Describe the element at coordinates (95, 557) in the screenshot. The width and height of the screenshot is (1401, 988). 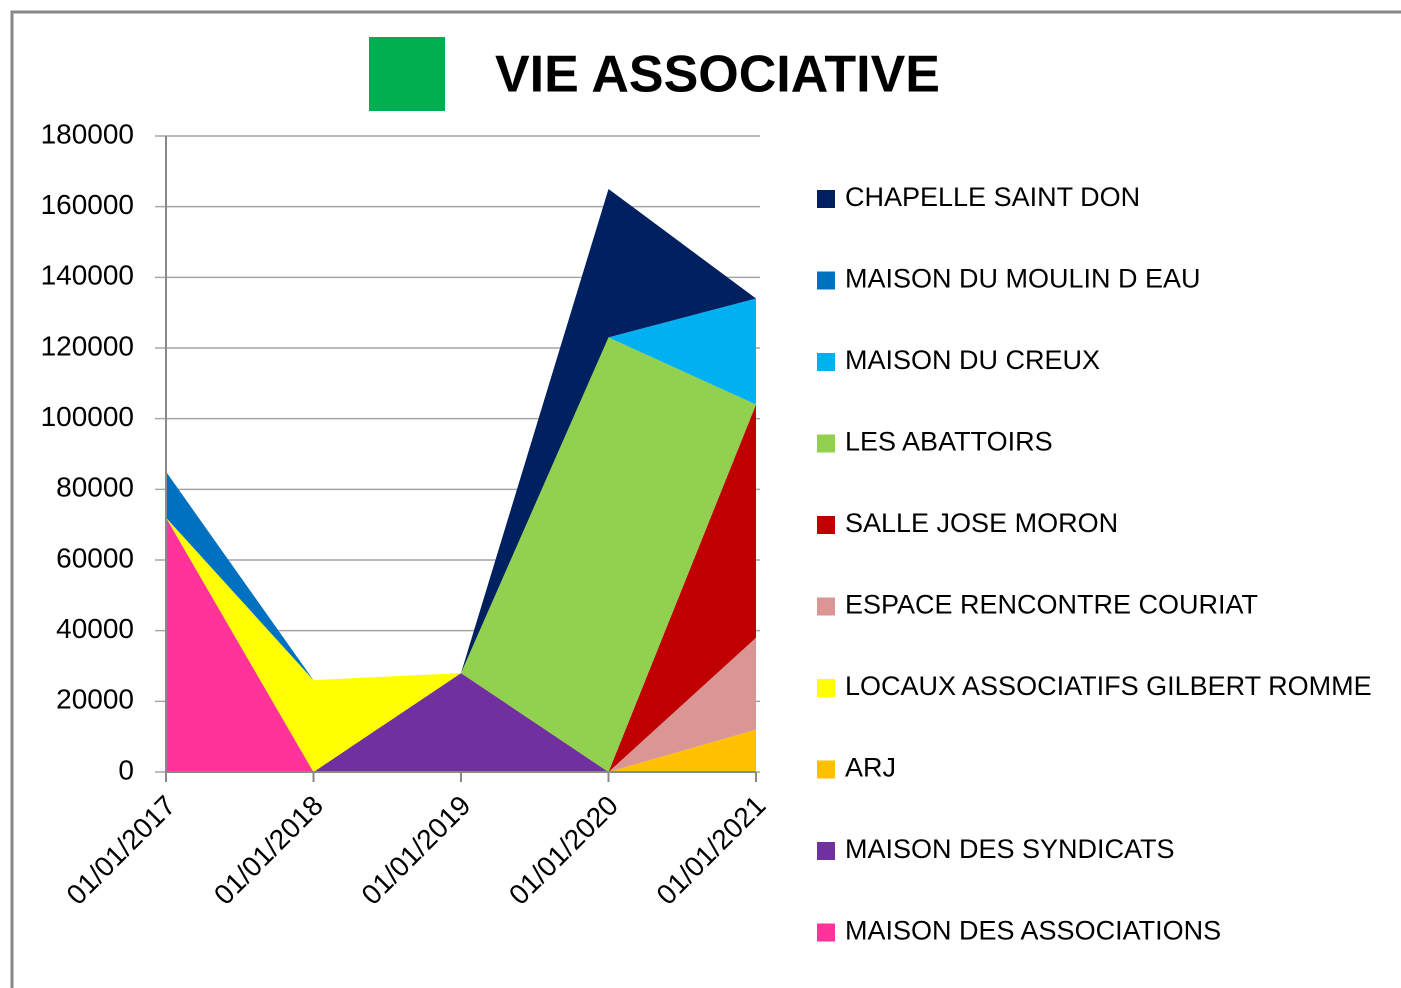
I see `y-tick-label: 60000` at that location.